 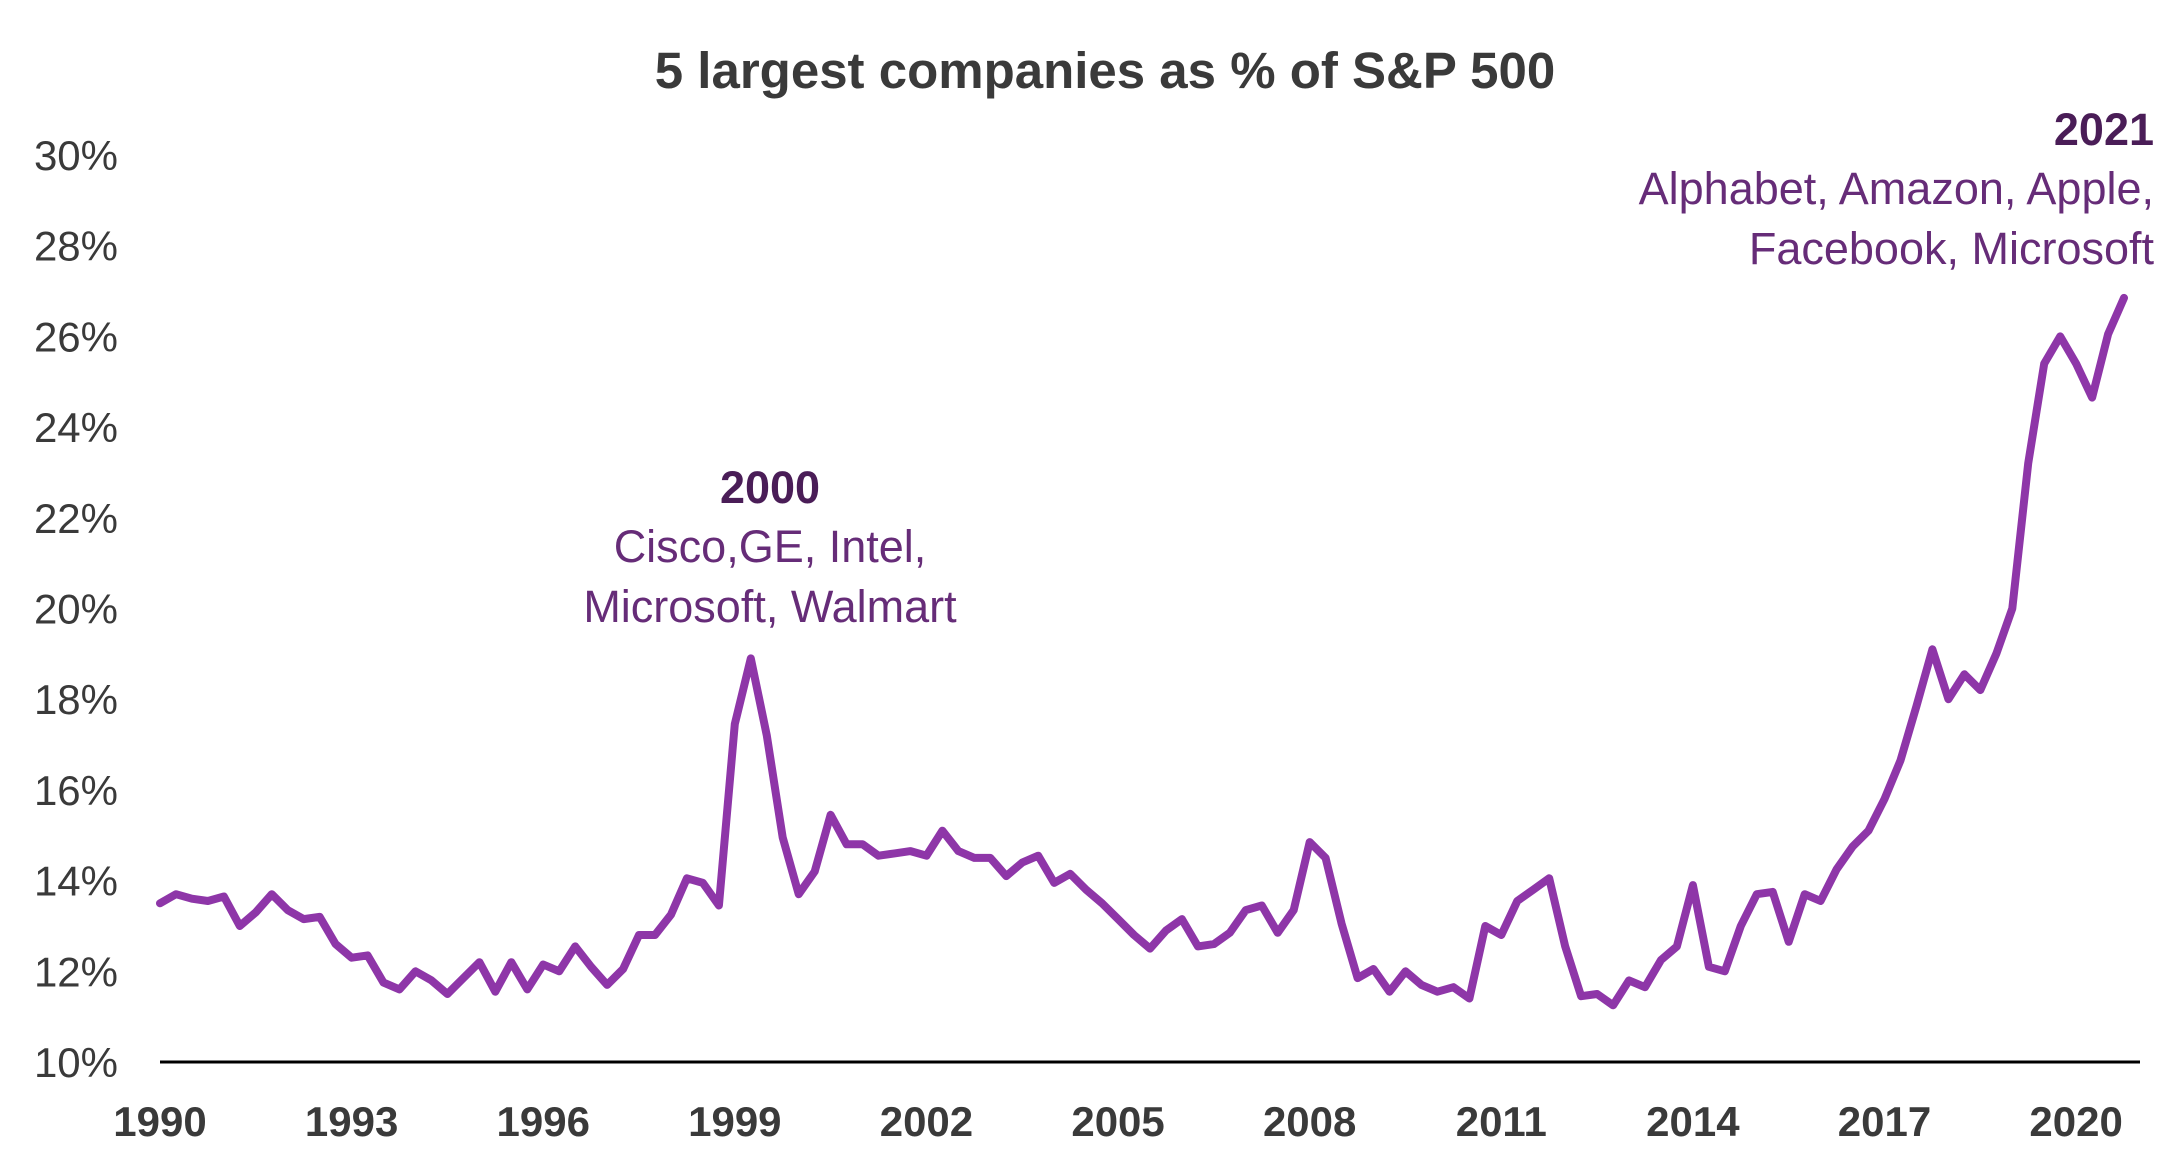 I want to click on y-tick-label: 28%, so click(x=76, y=246).